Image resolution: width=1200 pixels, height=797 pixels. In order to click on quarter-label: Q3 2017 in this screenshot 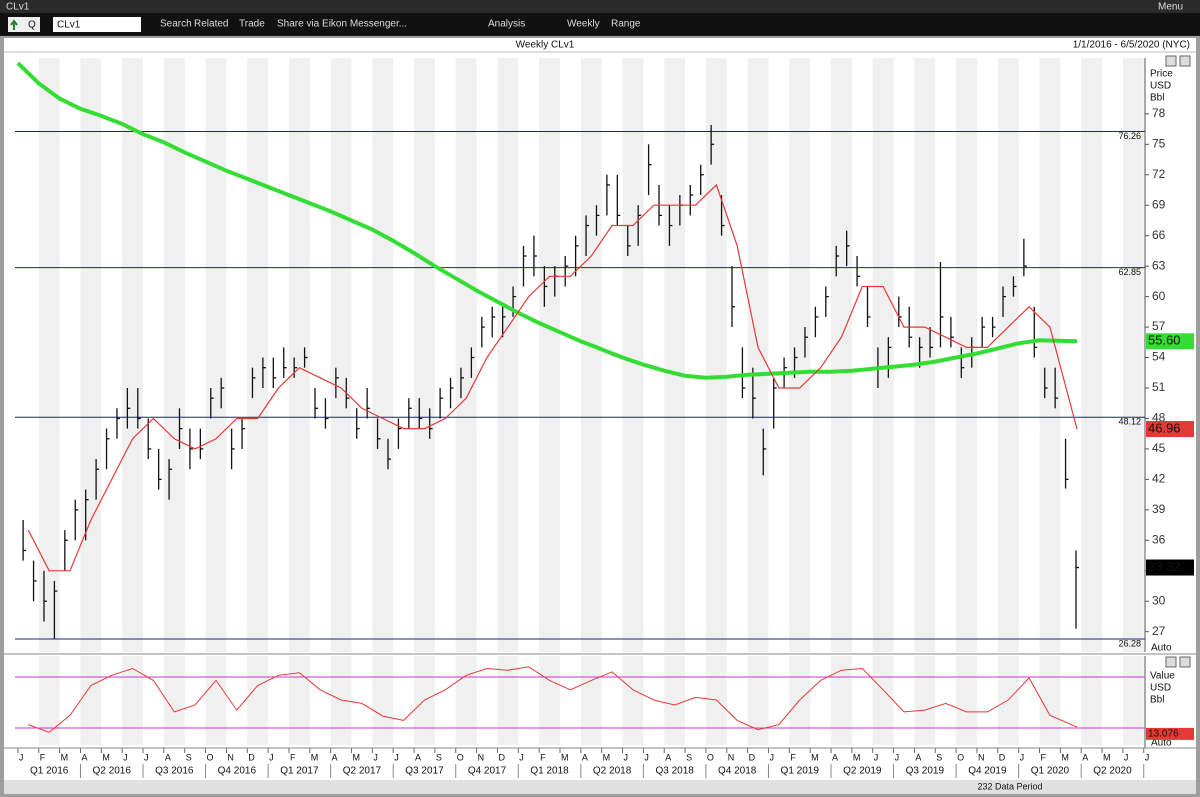, I will do `click(424, 771)`.